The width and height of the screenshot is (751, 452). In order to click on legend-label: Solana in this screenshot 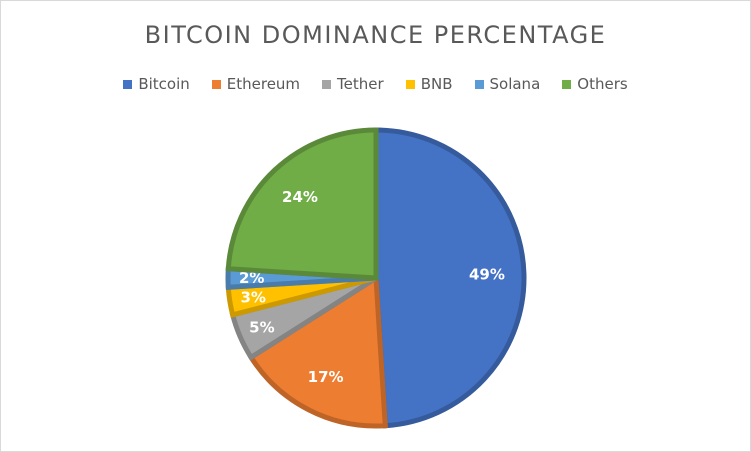, I will do `click(515, 84)`.